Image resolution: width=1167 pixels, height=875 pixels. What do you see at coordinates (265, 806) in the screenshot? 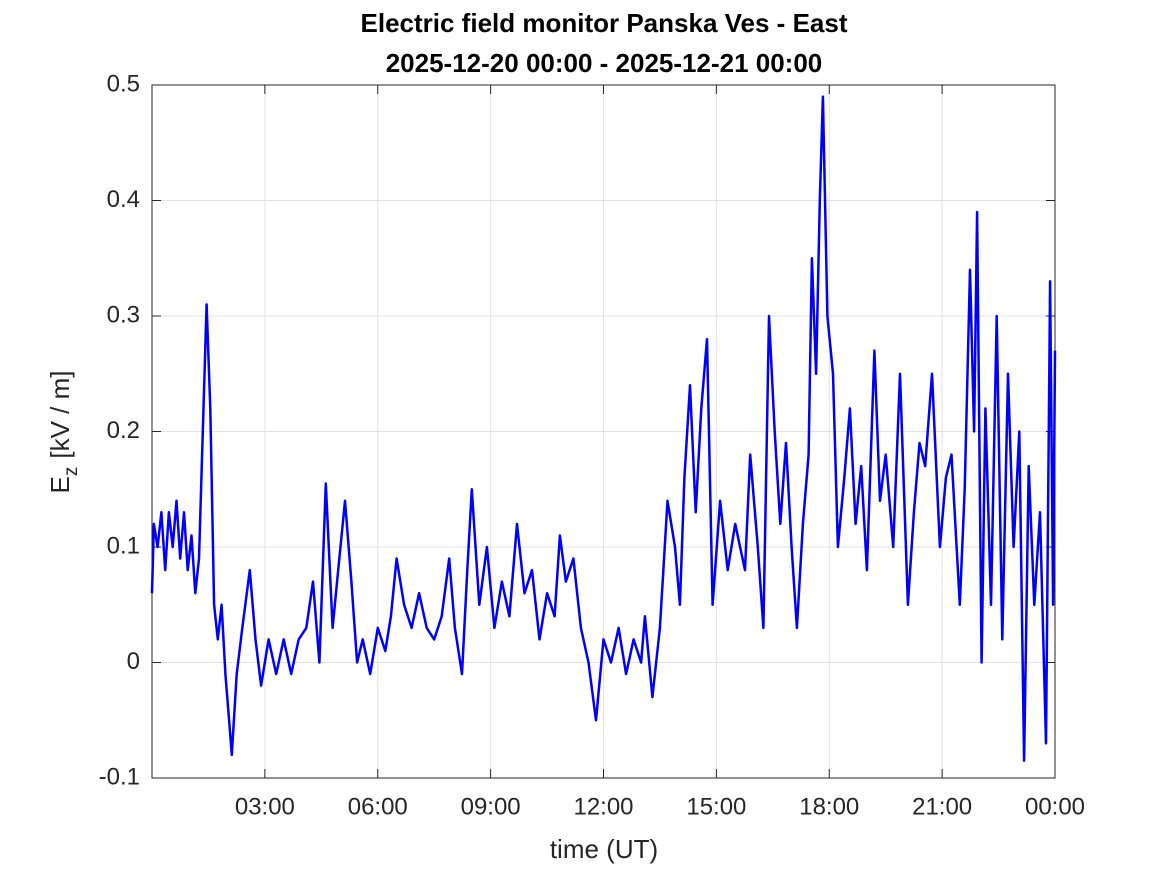
I see `x-tick-label: 03:00` at bounding box center [265, 806].